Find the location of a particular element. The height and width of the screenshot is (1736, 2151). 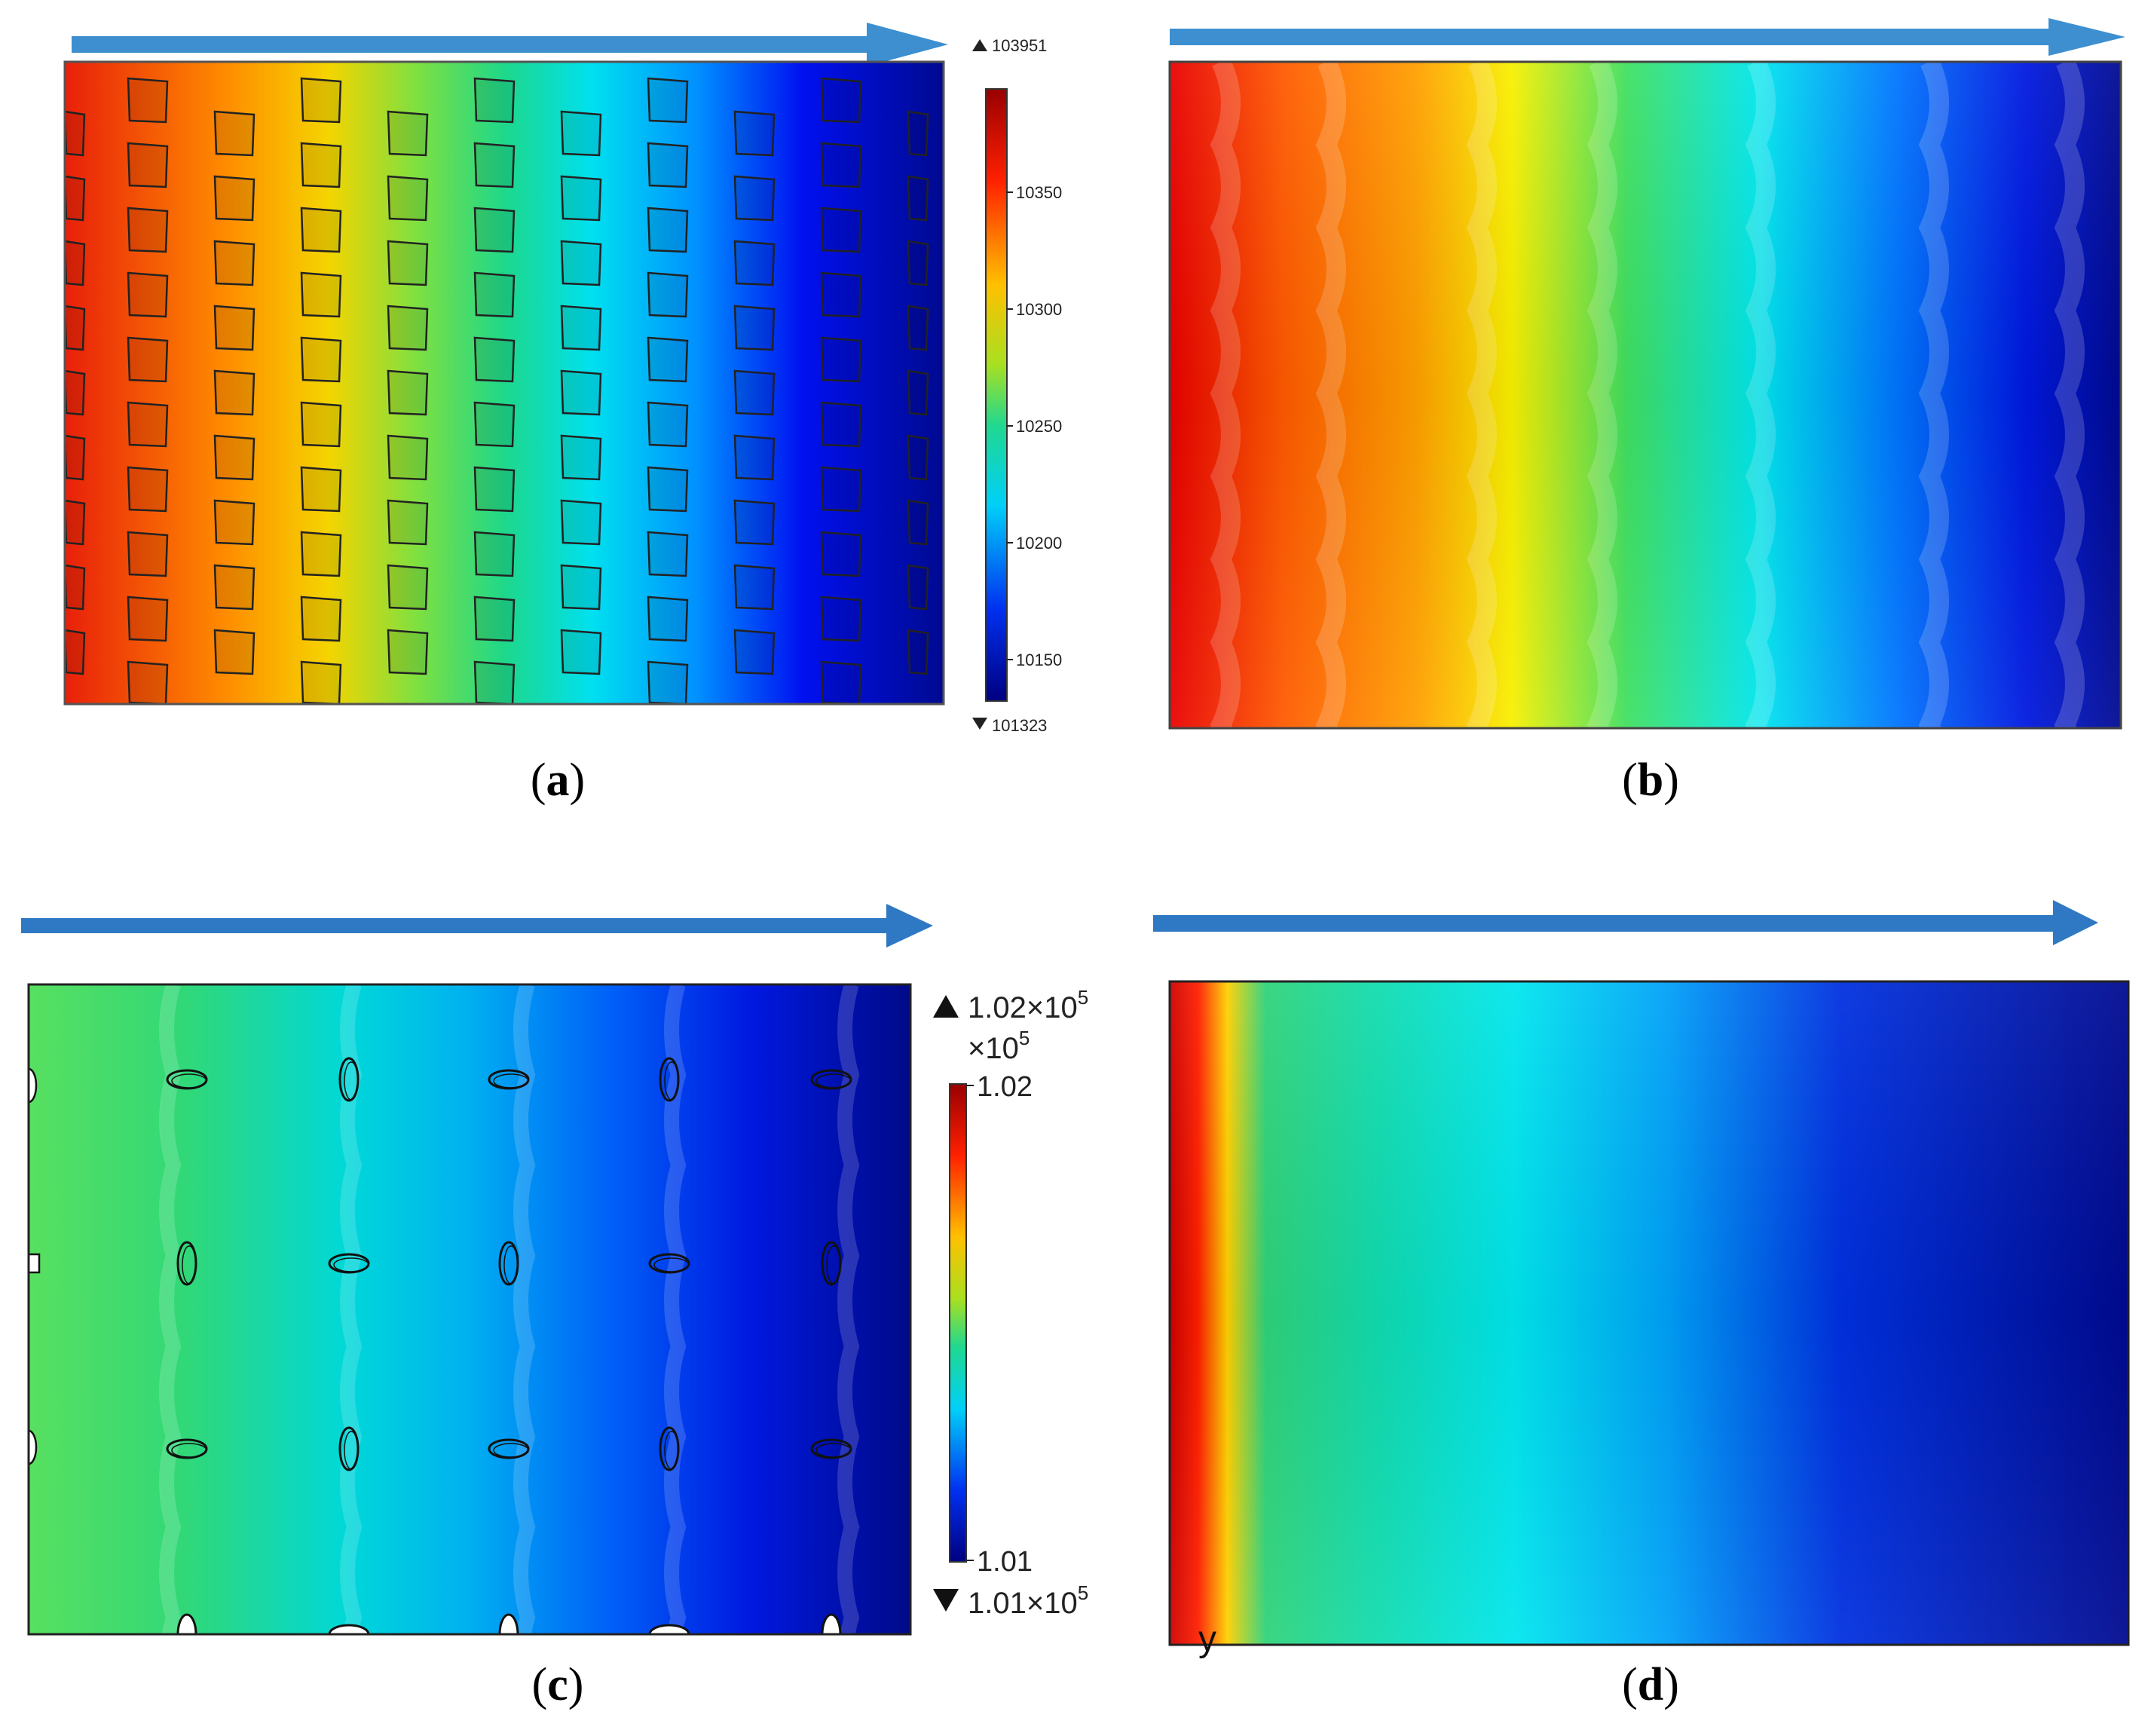

colorbar-tick-label: 10300 is located at coordinates (1039, 309).